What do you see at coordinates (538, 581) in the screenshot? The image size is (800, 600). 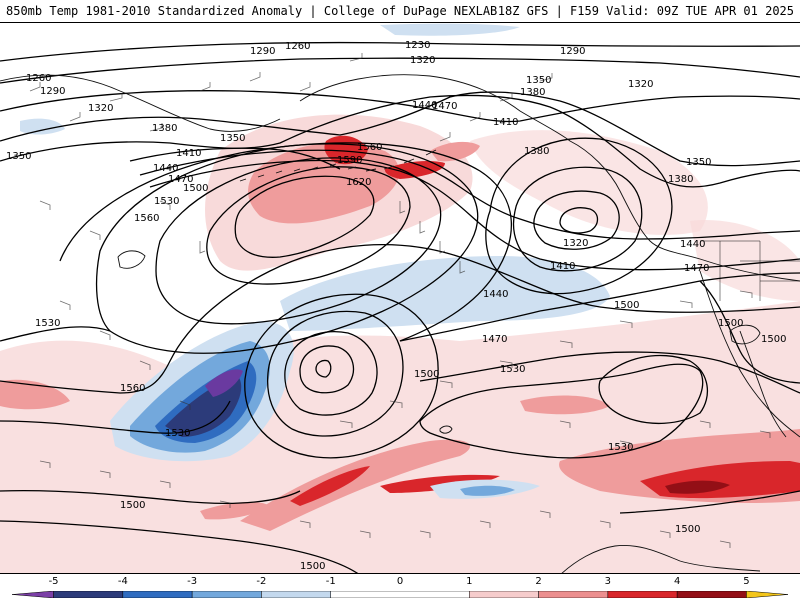 I see `colorbar-tick-label: 2` at bounding box center [538, 581].